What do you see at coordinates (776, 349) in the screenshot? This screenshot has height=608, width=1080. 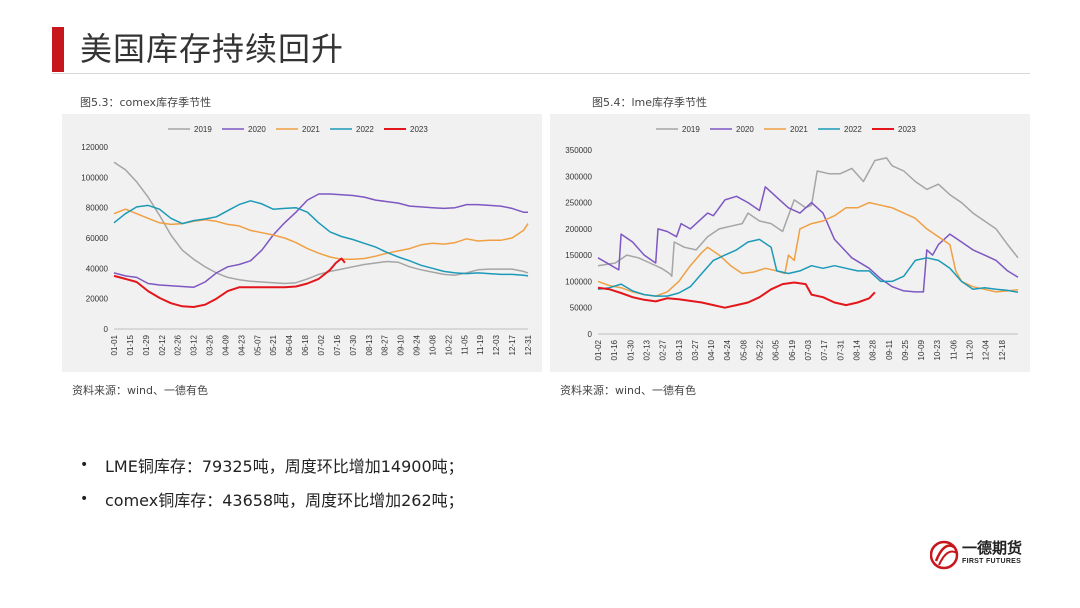 I see `x-tick-label: 06-05` at bounding box center [776, 349].